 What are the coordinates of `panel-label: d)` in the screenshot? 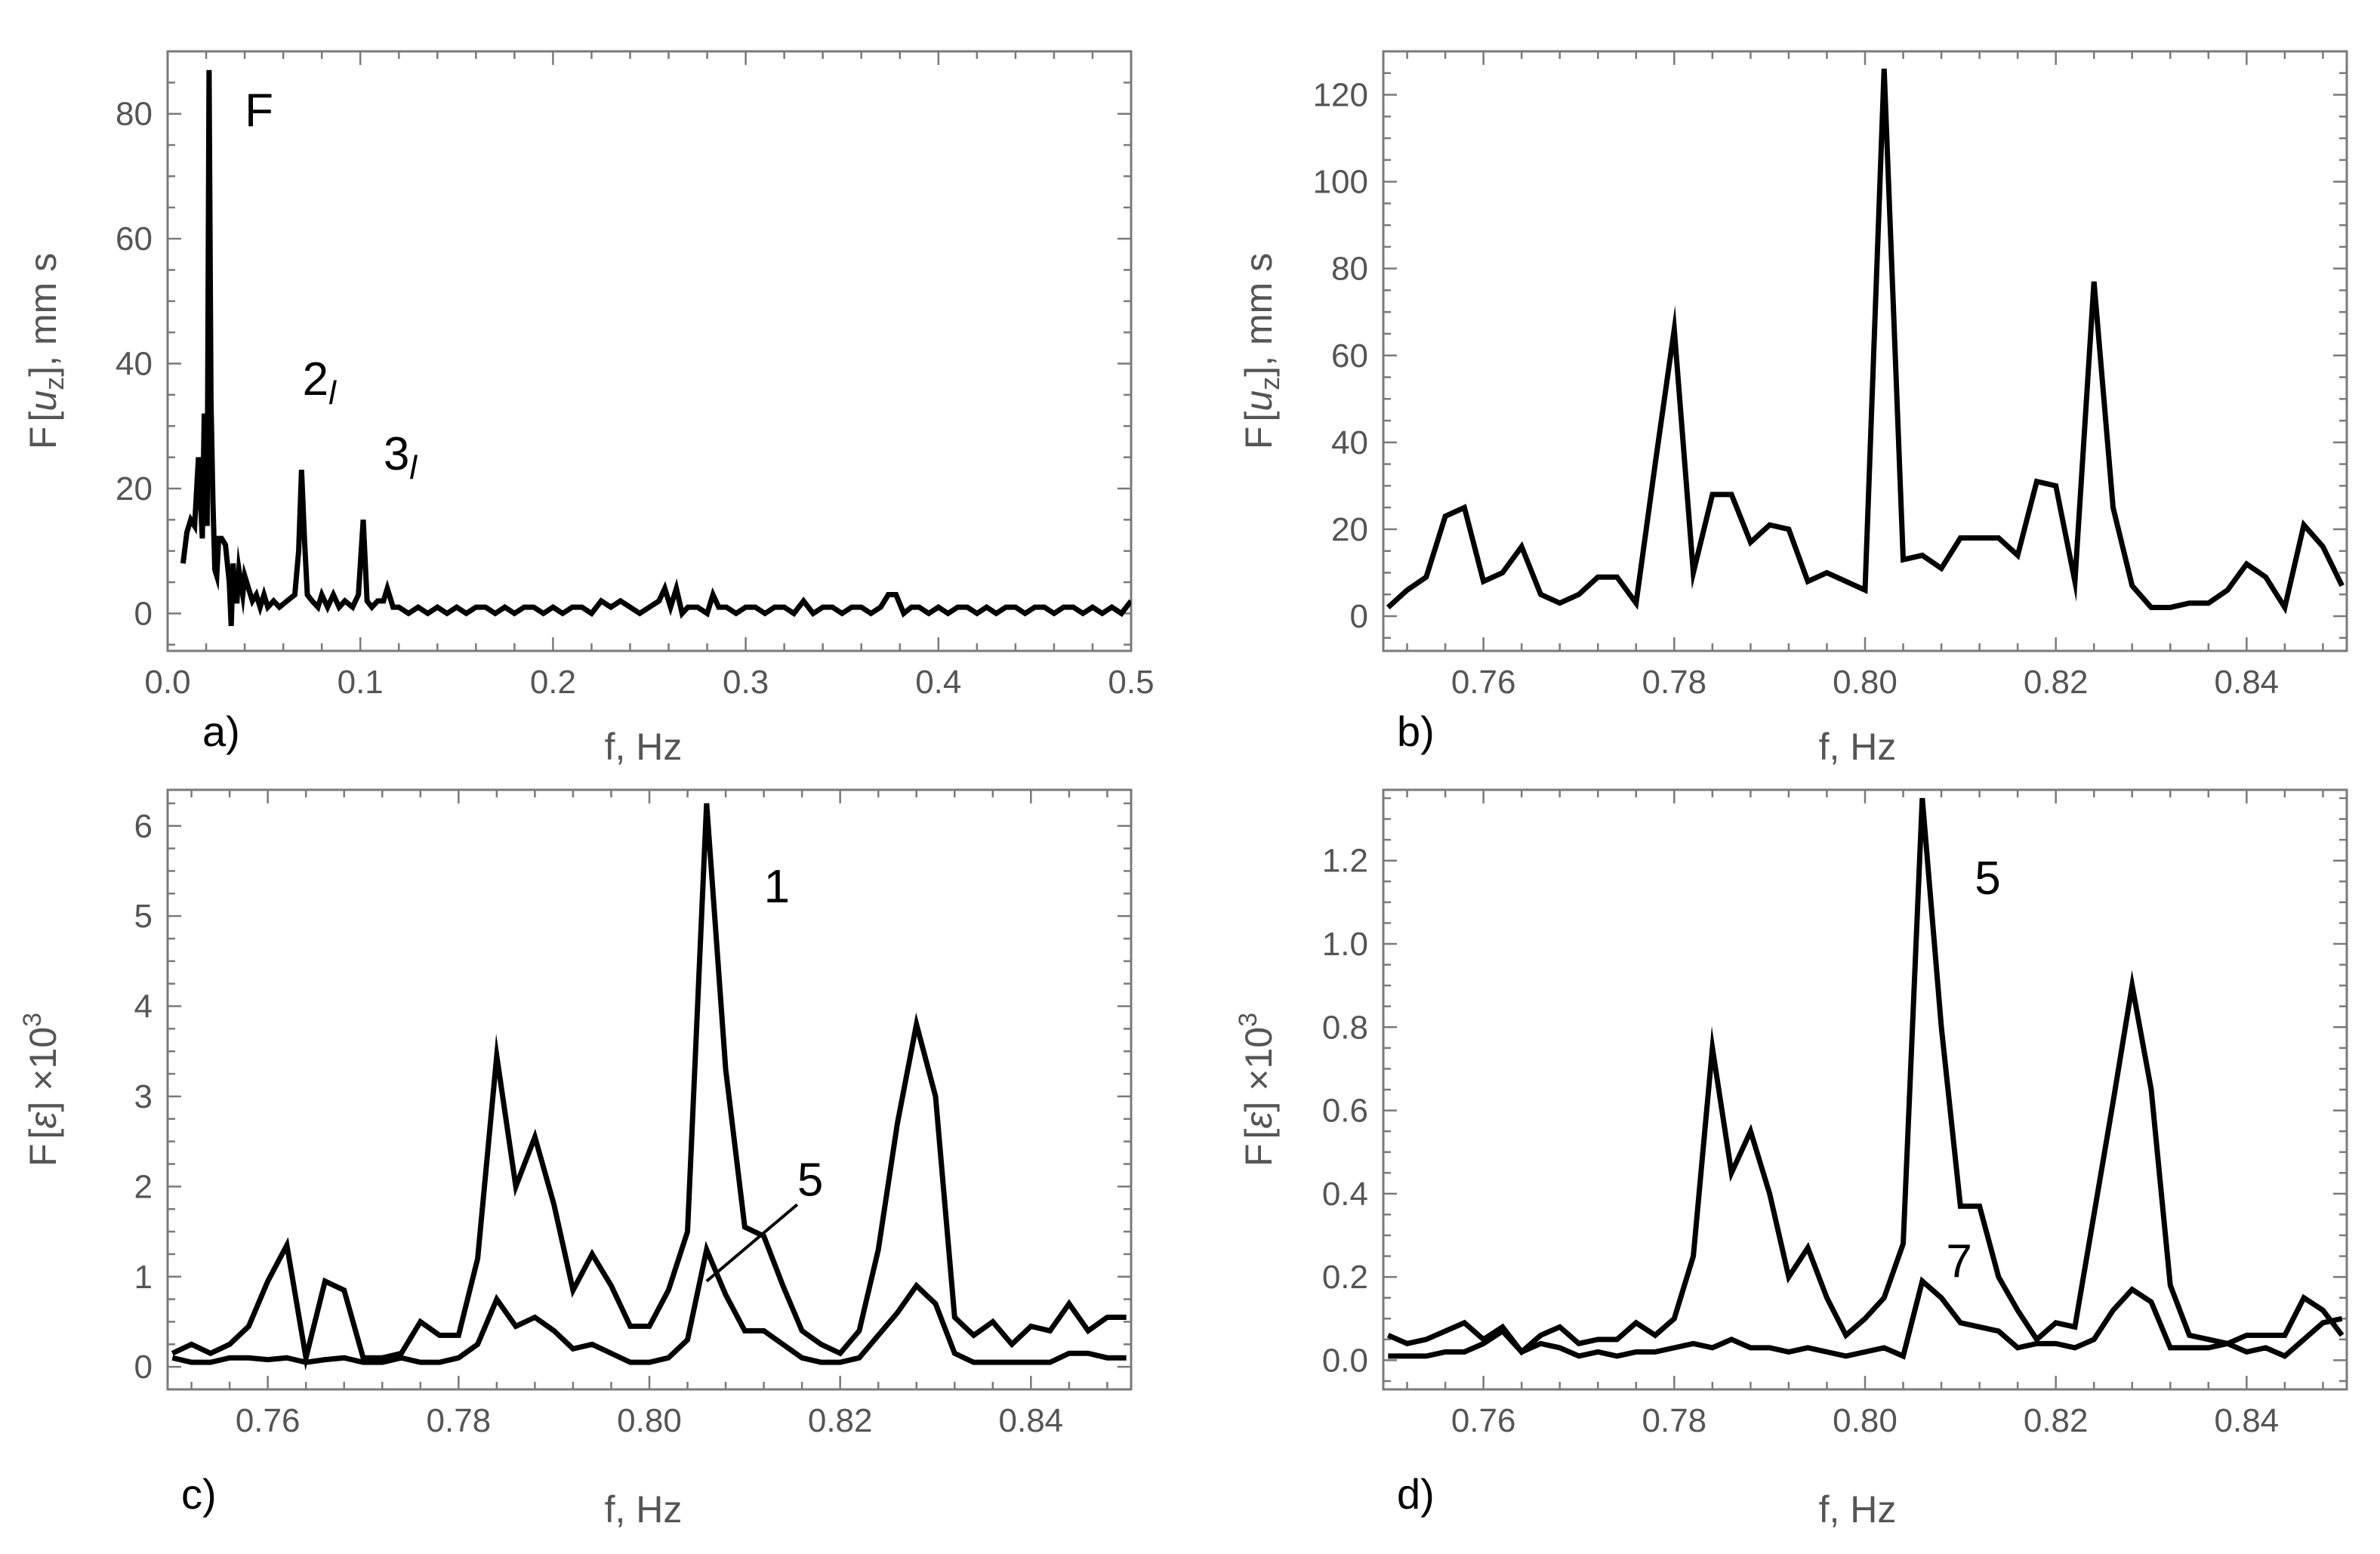 It's located at (1416, 1494).